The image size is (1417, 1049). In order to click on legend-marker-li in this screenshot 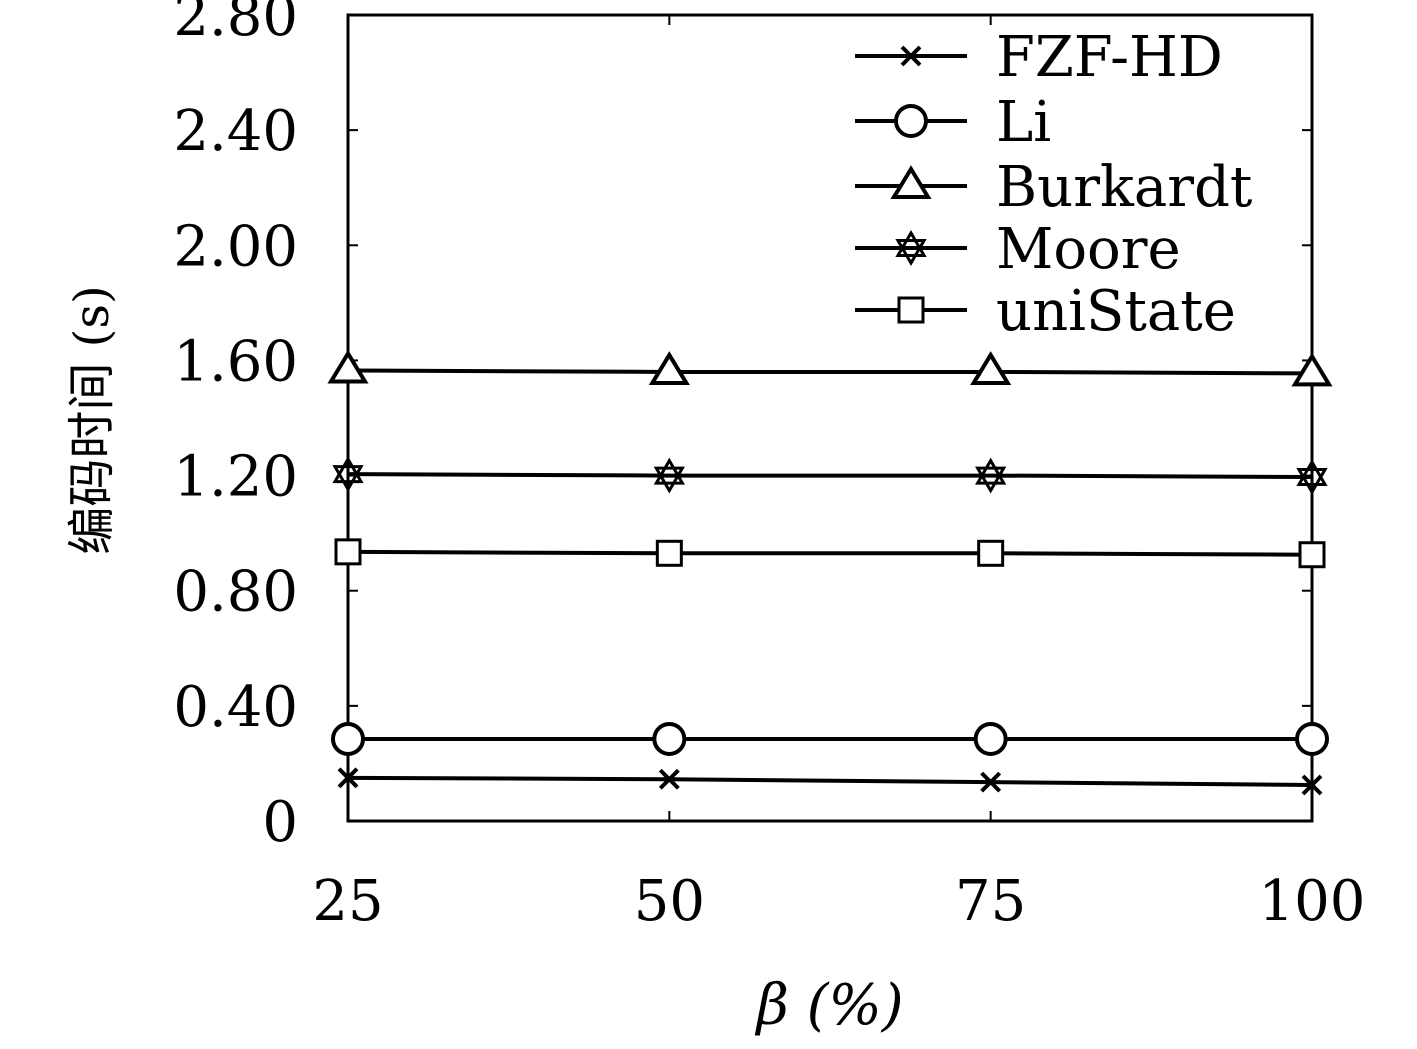, I will do `click(911, 121)`.